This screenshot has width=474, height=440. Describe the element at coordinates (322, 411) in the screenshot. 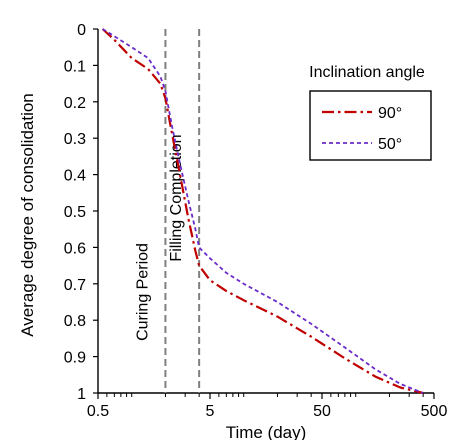

I see `x-tick-label: 50` at that location.